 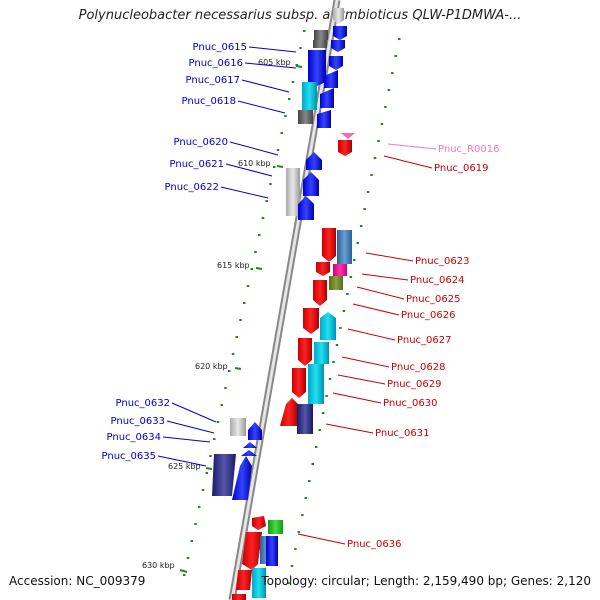 I want to click on gene-label-pnuc-0625: Pnuc_0625, so click(x=408, y=295).